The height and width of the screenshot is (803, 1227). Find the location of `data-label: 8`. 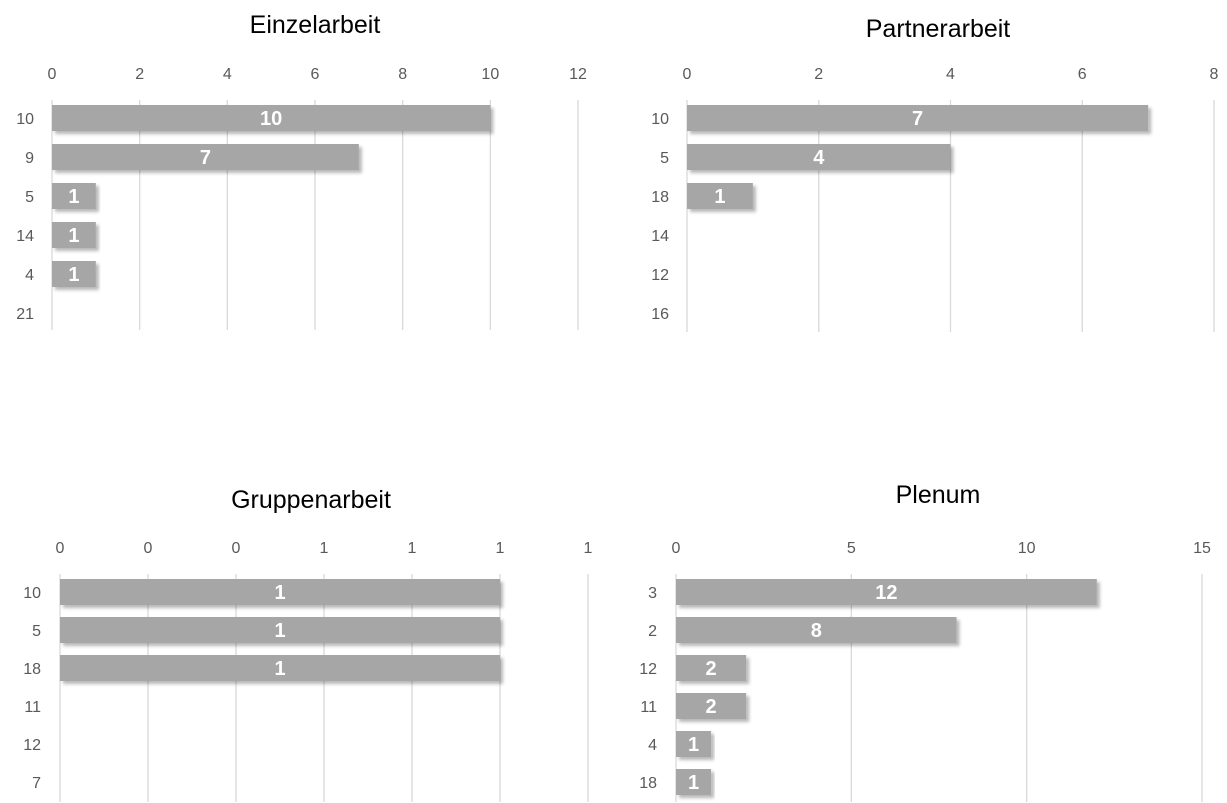

data-label: 8 is located at coordinates (816, 631).